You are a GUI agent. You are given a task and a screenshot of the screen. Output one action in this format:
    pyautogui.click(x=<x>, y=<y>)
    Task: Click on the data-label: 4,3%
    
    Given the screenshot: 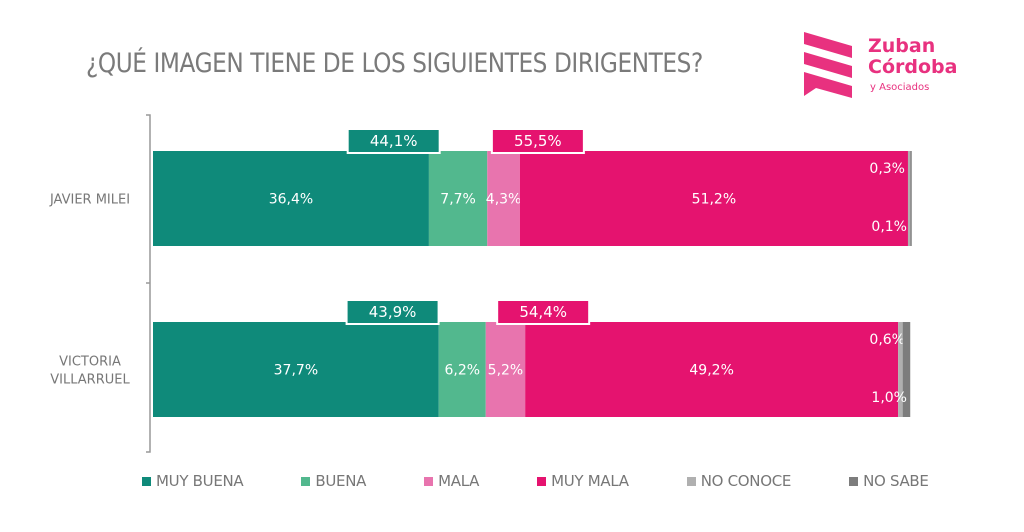 What is the action you would take?
    pyautogui.click(x=504, y=200)
    